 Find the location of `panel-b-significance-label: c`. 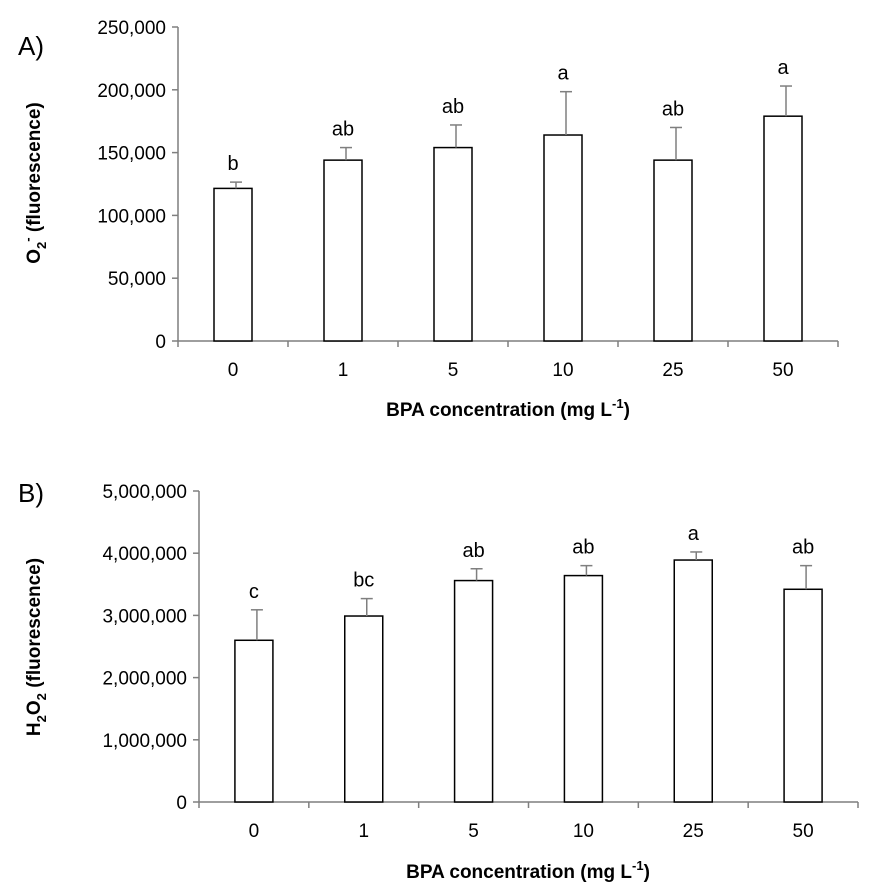

panel-b-significance-label: c is located at coordinates (254, 592).